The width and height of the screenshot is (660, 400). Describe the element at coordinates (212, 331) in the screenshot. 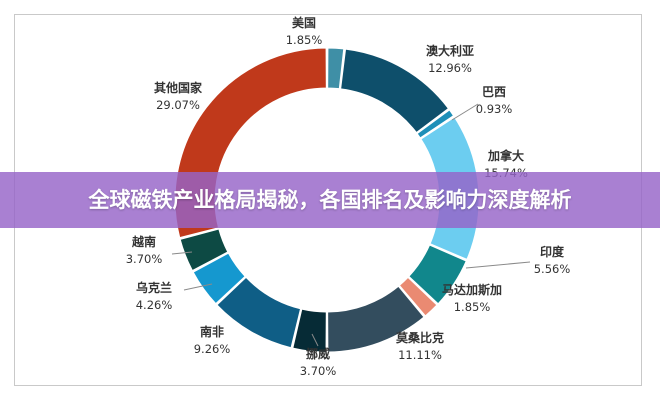

I see `slice-label-name-8: 南非` at that location.